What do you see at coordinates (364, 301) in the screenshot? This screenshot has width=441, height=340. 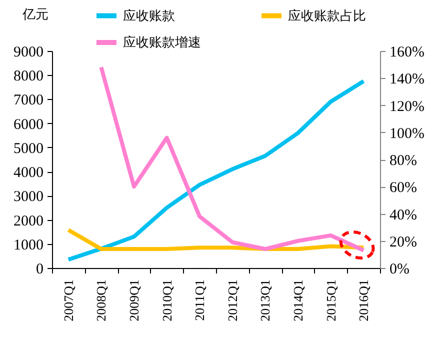 I see `x-tick-label: 2016Q1` at bounding box center [364, 301].